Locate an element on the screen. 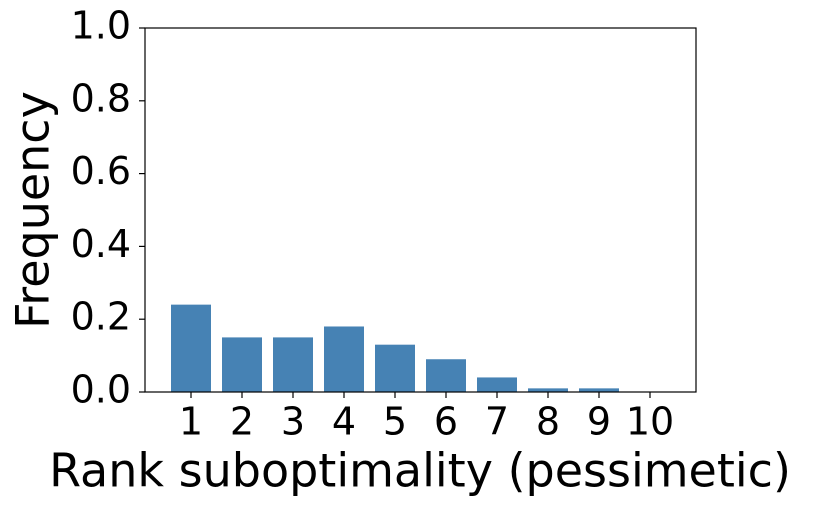 The image size is (831, 512). x-tick-label: 6 is located at coordinates (446, 422).